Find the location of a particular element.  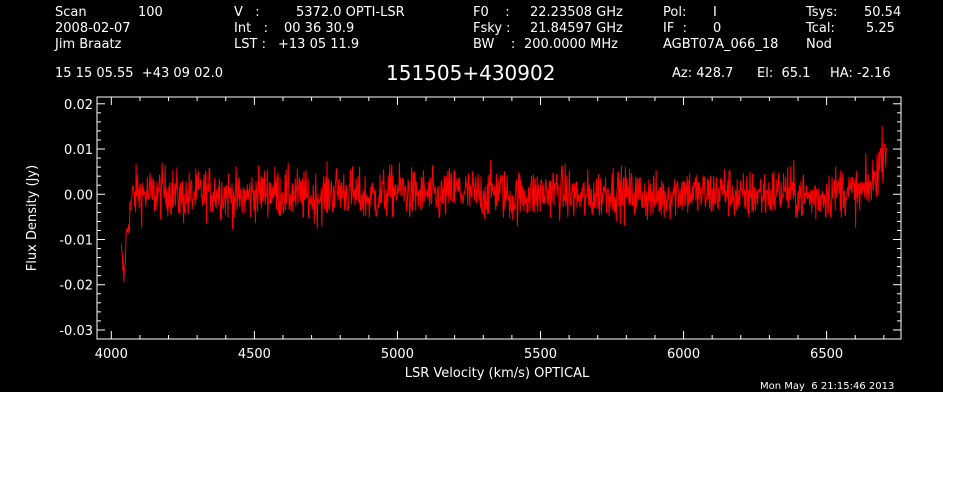

tcal-label: Tcal: is located at coordinates (820, 28).